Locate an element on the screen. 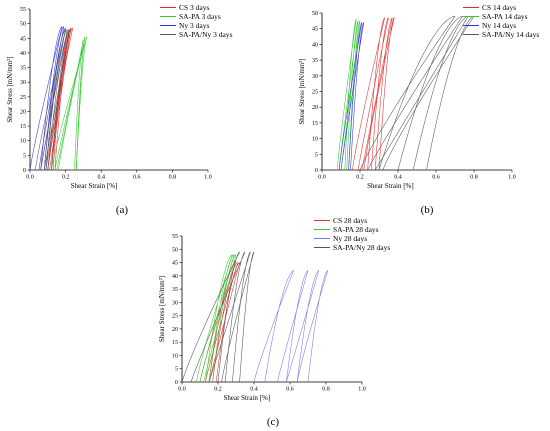  legend-label: SA-PA/Ny 3 days is located at coordinates (206, 34).